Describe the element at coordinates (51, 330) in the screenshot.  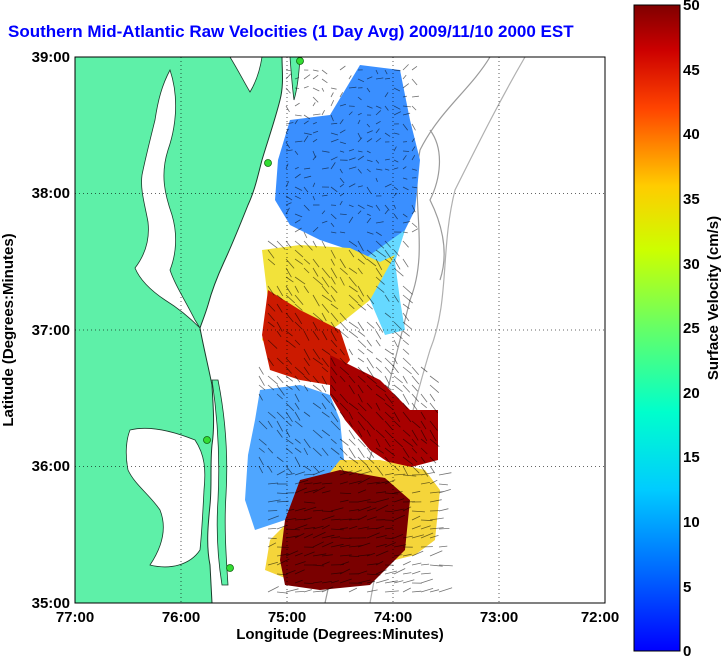
I see `y-axis-ticks: 35:00 36:00 37:00 38:00 39:00` at that location.